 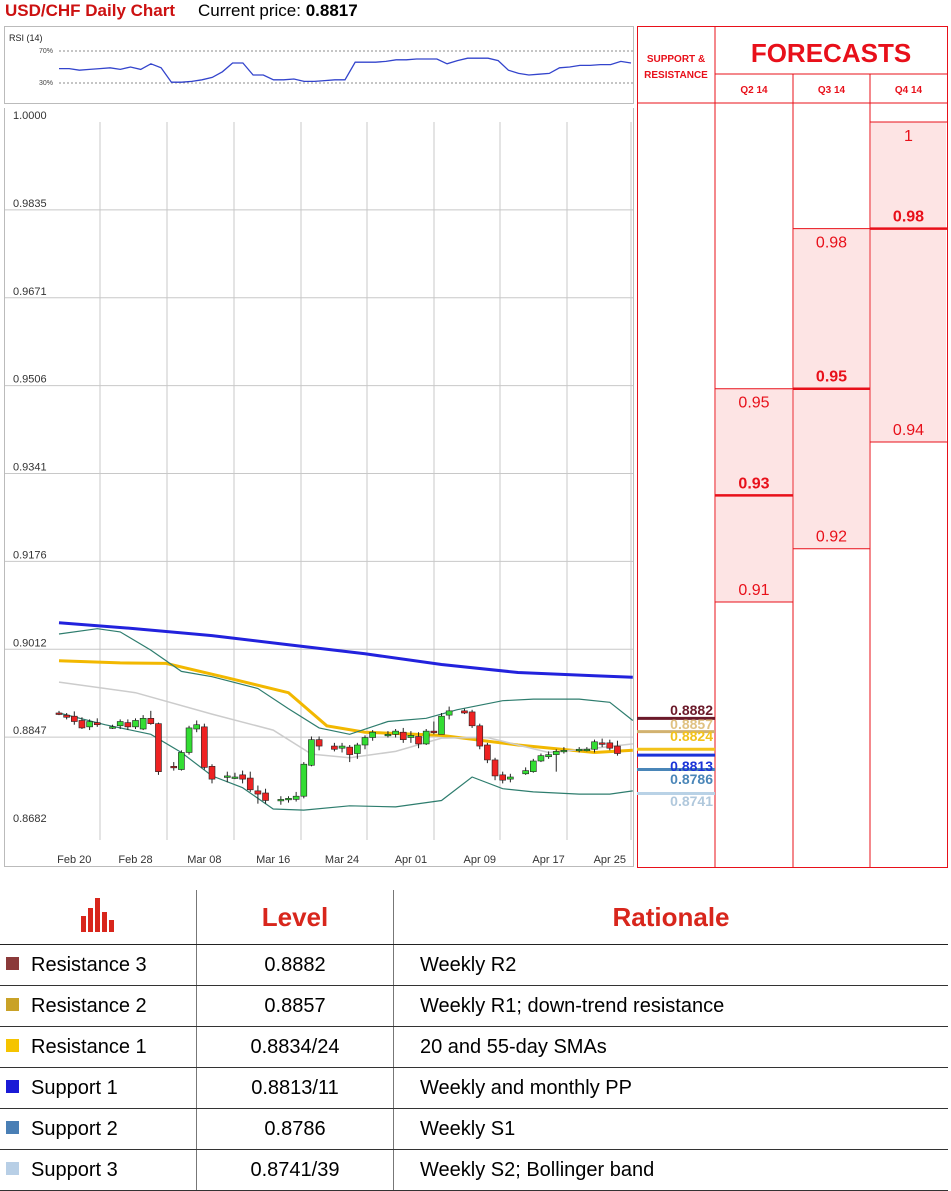 I want to click on level-name-cell: Resistance 2, so click(x=98, y=1006).